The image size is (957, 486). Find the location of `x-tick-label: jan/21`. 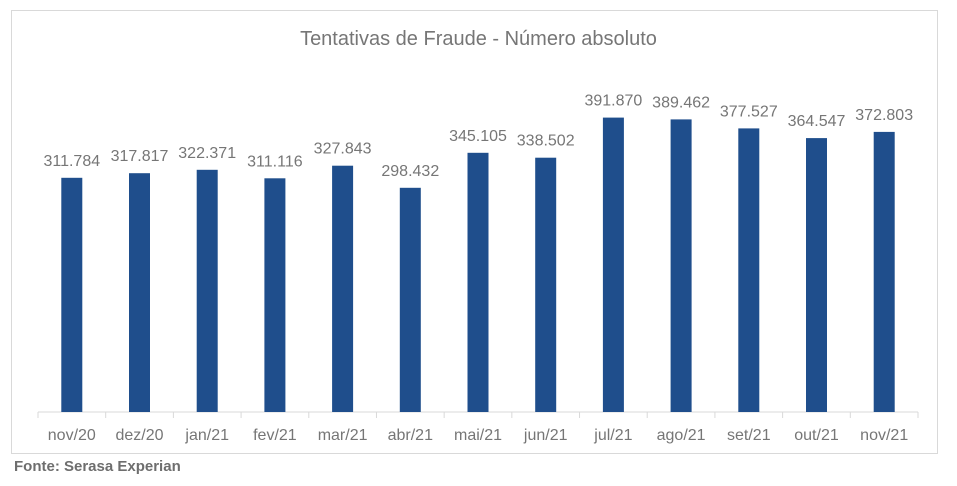

x-tick-label: jan/21 is located at coordinates (206, 435).